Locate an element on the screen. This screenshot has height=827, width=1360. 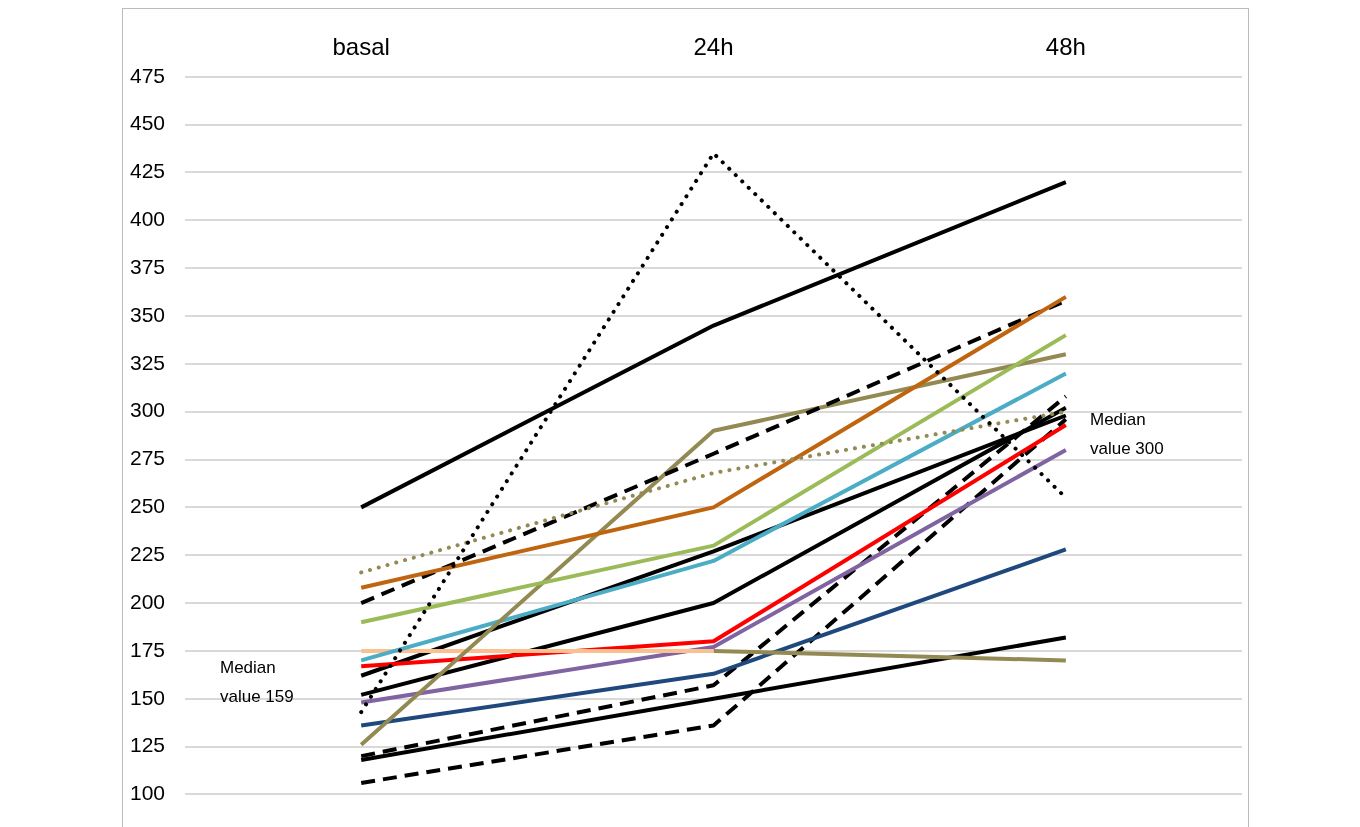
y-tick-label: 475 is located at coordinates (147, 75).